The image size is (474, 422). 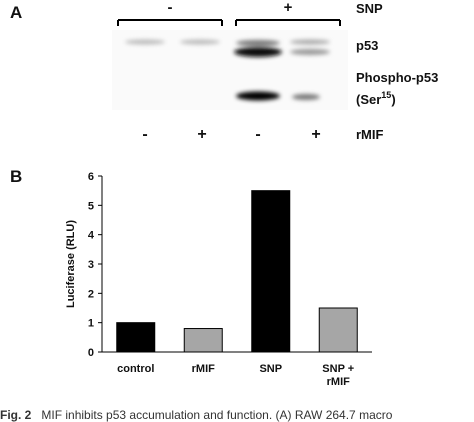 I want to click on bands, so click(x=227, y=70).